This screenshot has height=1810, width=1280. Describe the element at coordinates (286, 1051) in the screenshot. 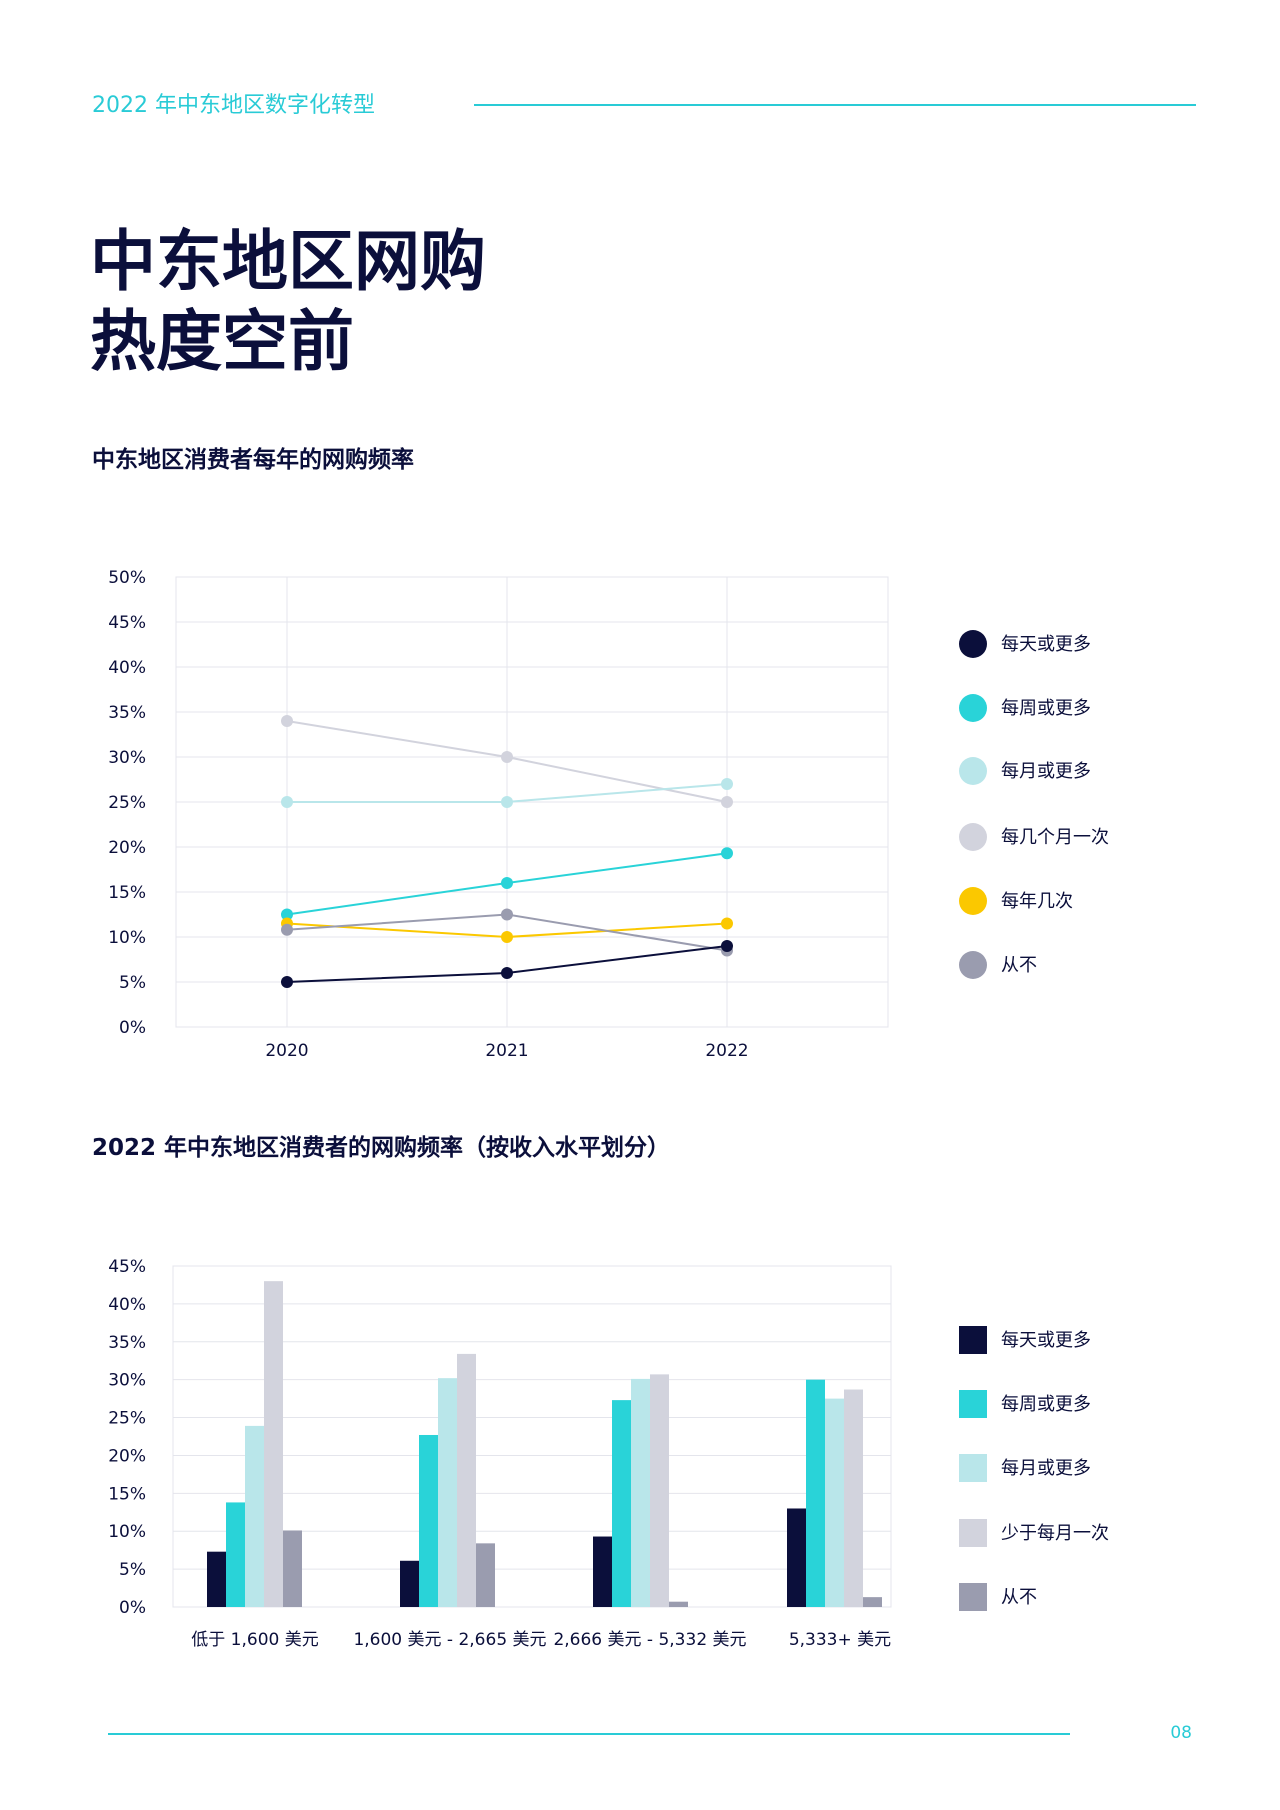

I see `x-tick-label: 2020` at that location.